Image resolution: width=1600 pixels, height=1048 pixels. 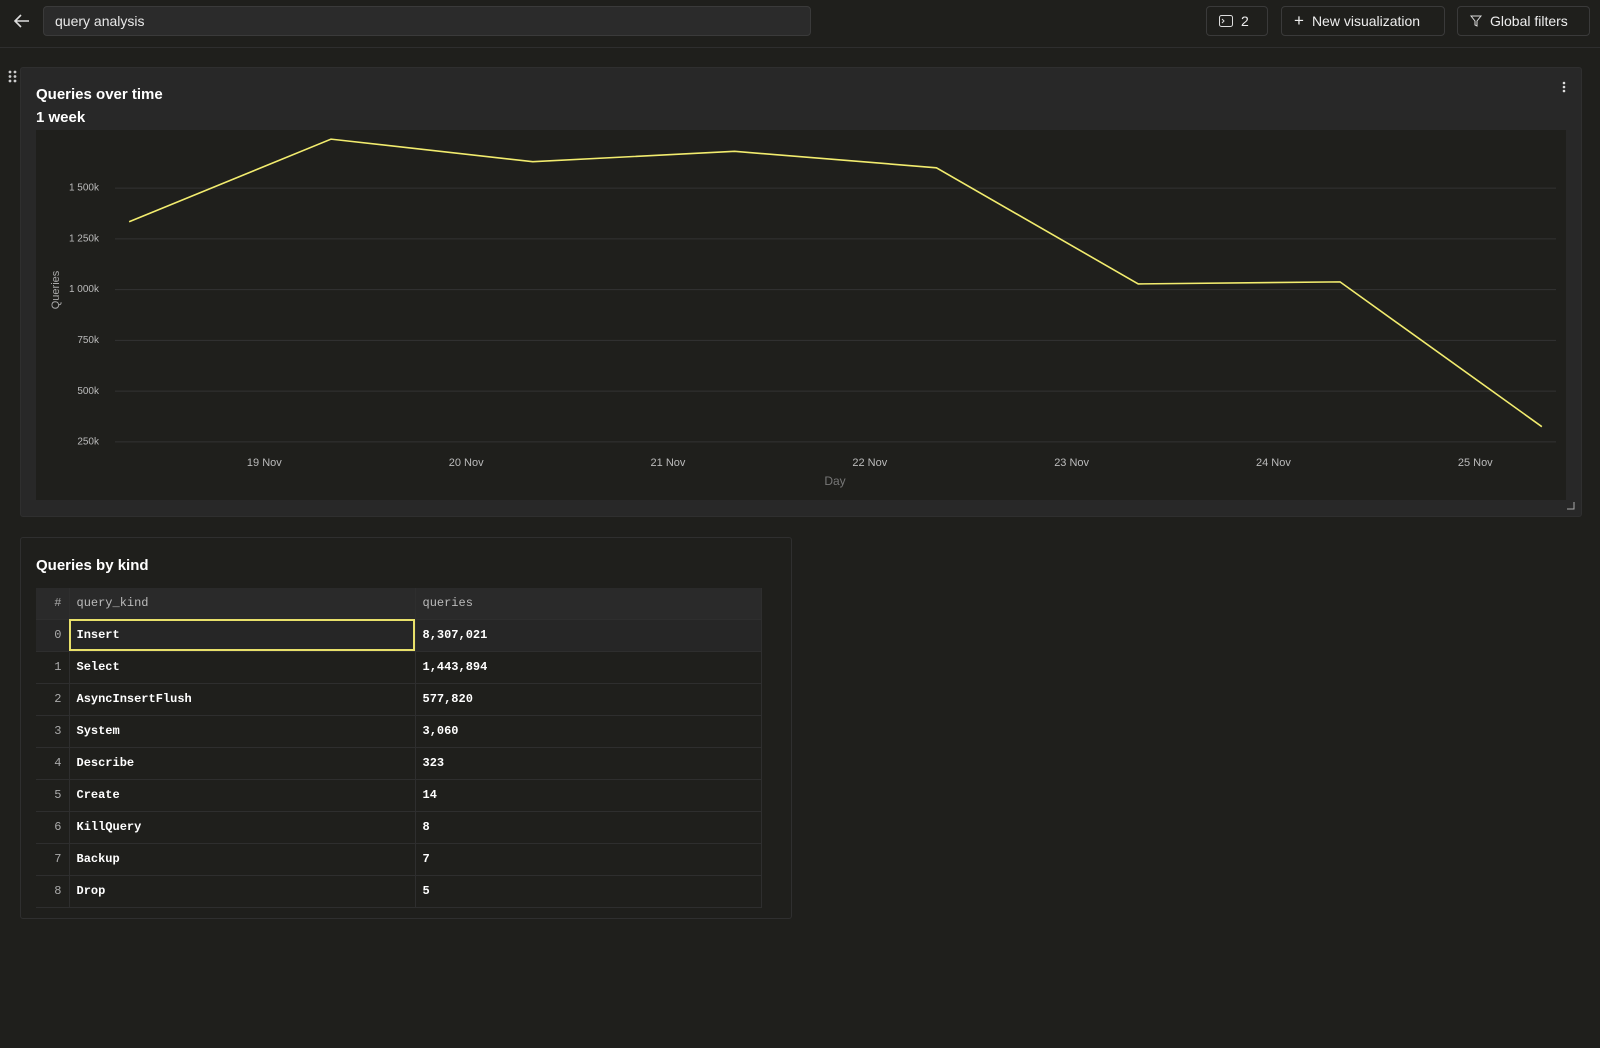 I want to click on y-tick-label: 1 500k, so click(x=84, y=188).